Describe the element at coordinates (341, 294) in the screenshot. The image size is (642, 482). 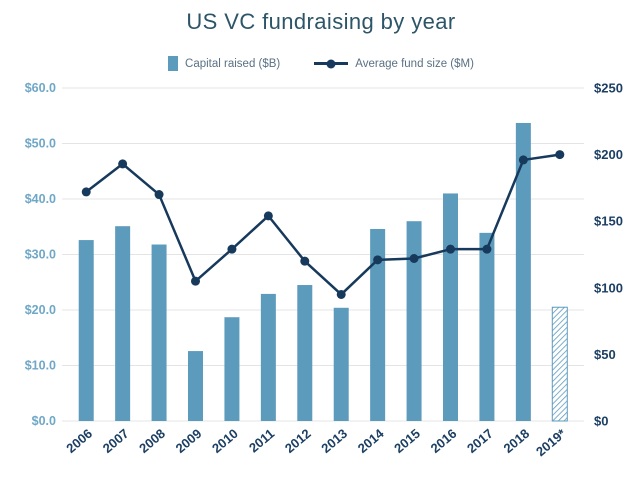
I see `marker-2013` at that location.